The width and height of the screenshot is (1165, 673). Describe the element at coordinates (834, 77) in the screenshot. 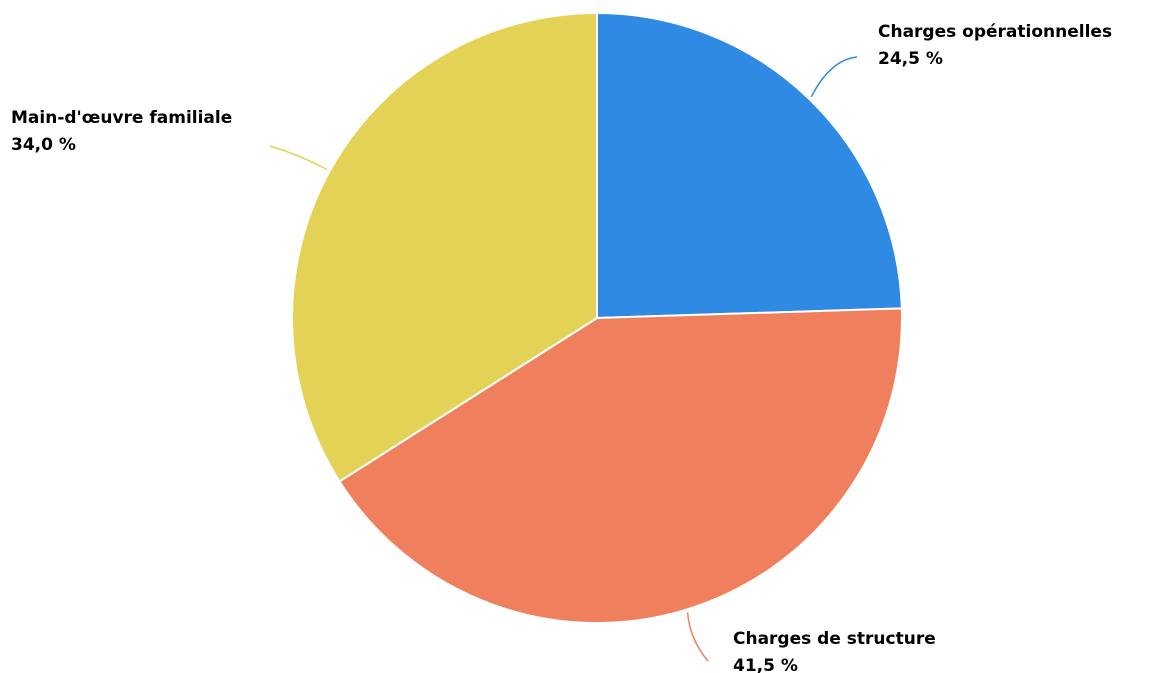

I see `leader-line-charges-operationnelles` at that location.